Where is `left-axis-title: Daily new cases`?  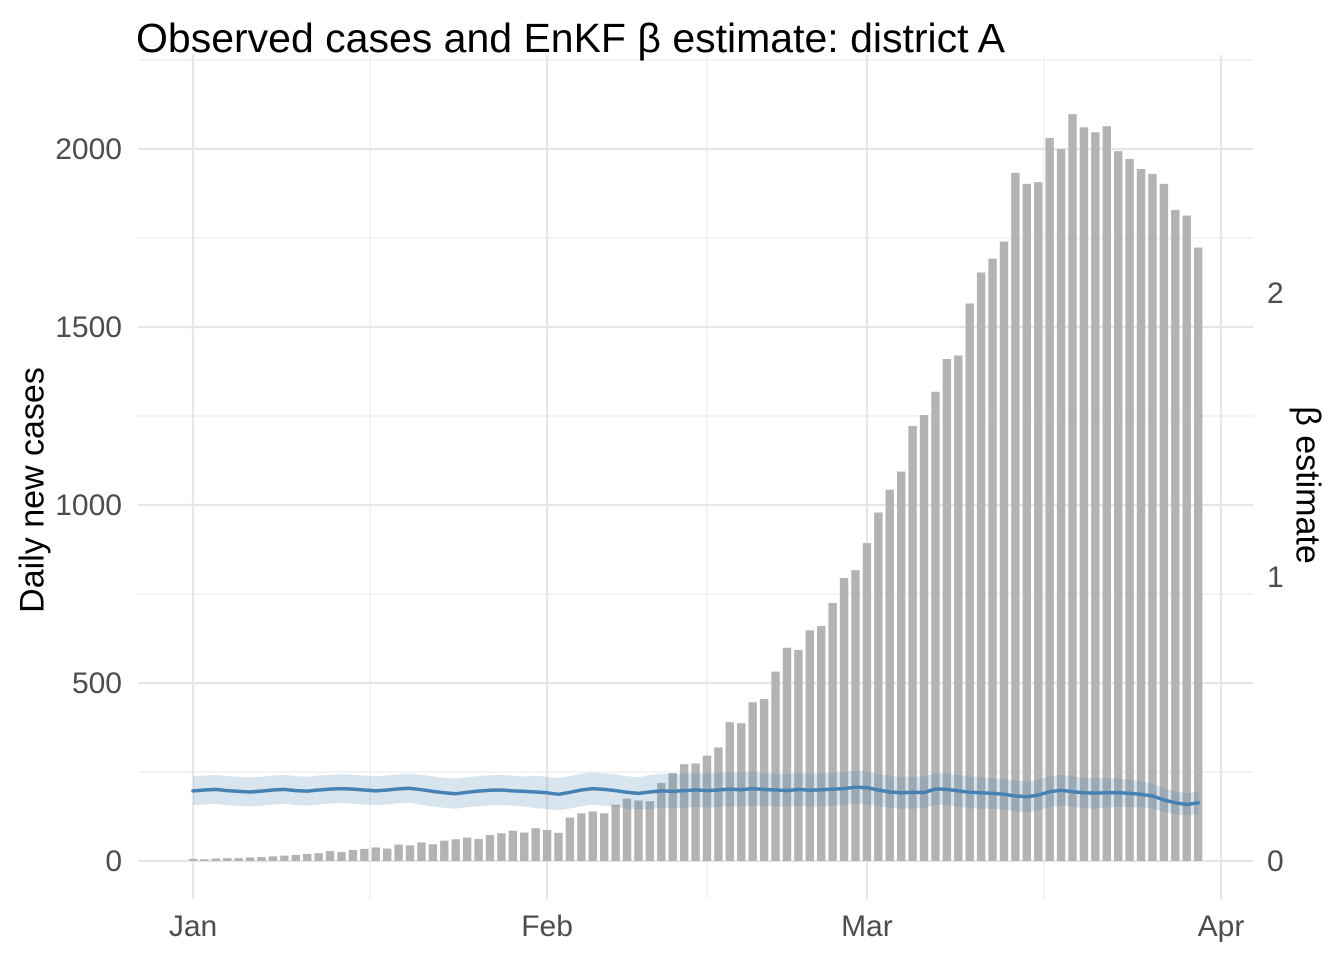
left-axis-title: Daily new cases is located at coordinates (32, 490).